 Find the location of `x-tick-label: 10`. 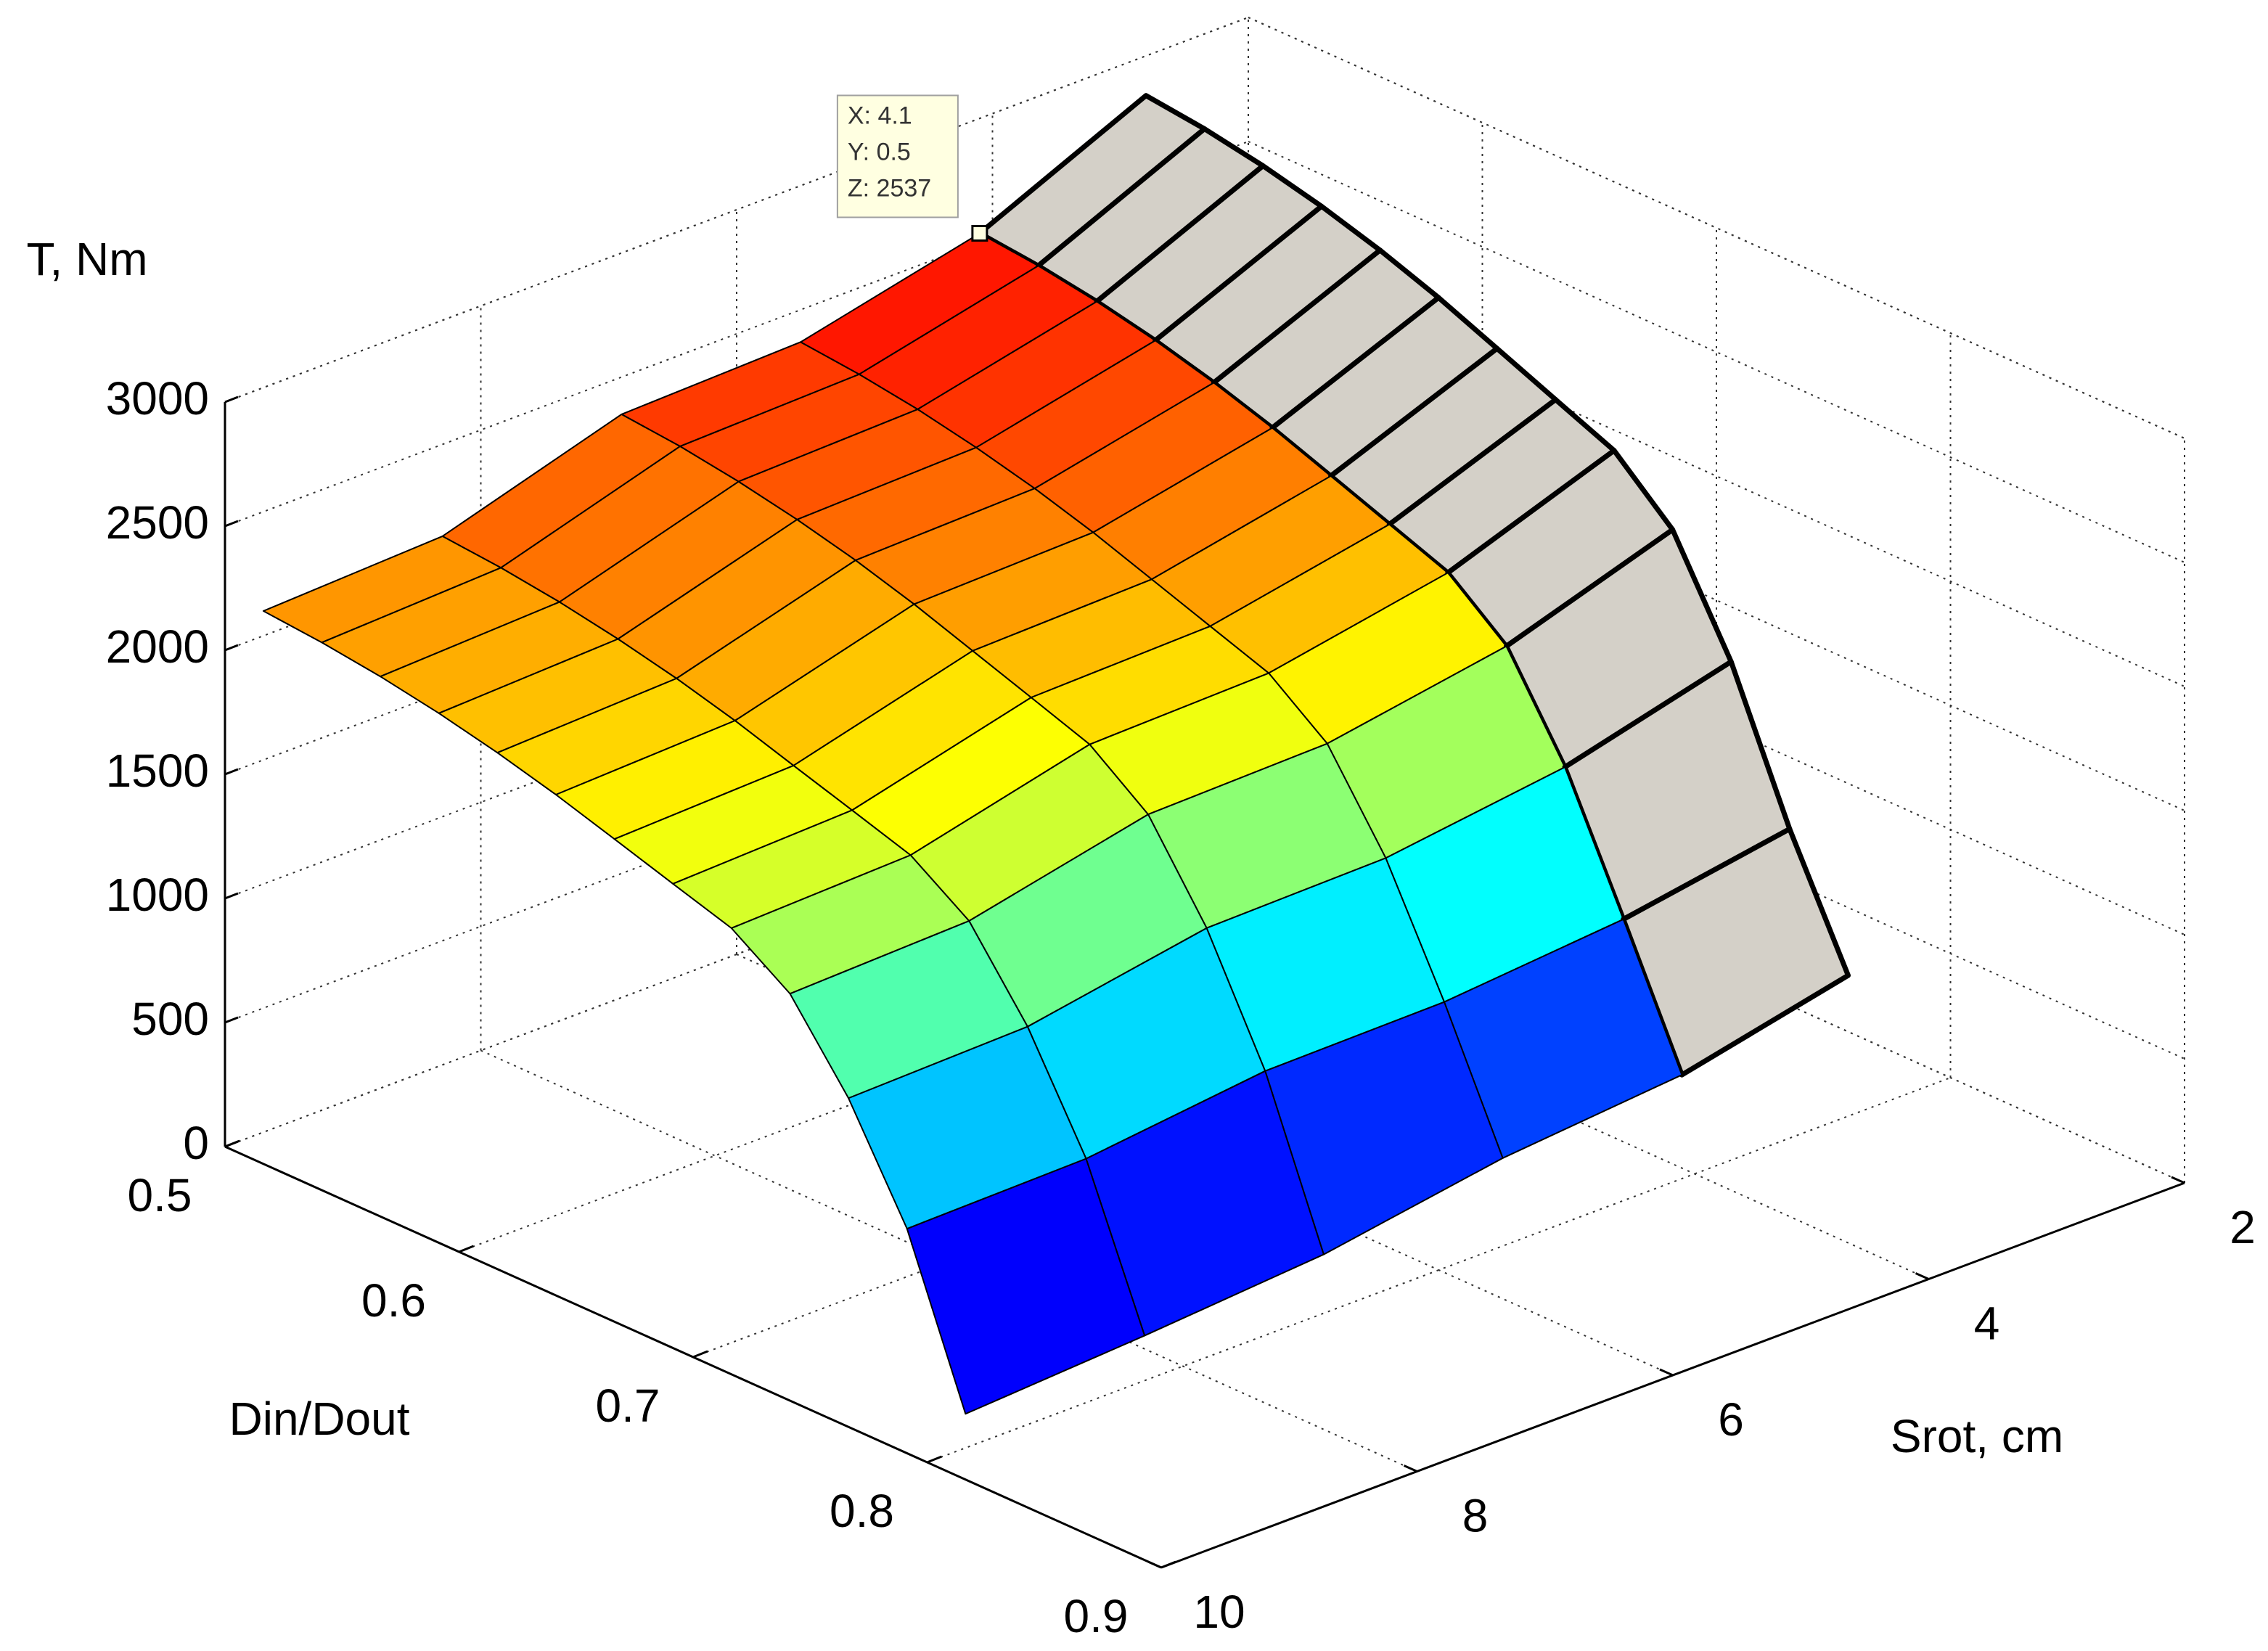

x-tick-label: 10 is located at coordinates (1219, 1612).